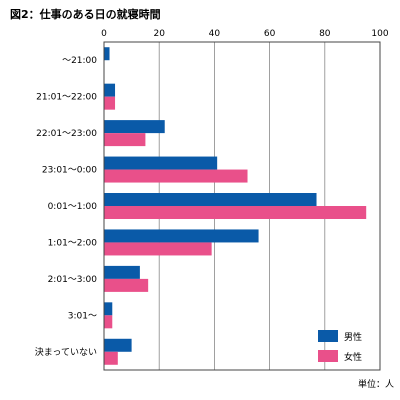  Describe the element at coordinates (85, 14) in the screenshot. I see `chart-title: 図2：仕事のある日の就寝時間` at that location.